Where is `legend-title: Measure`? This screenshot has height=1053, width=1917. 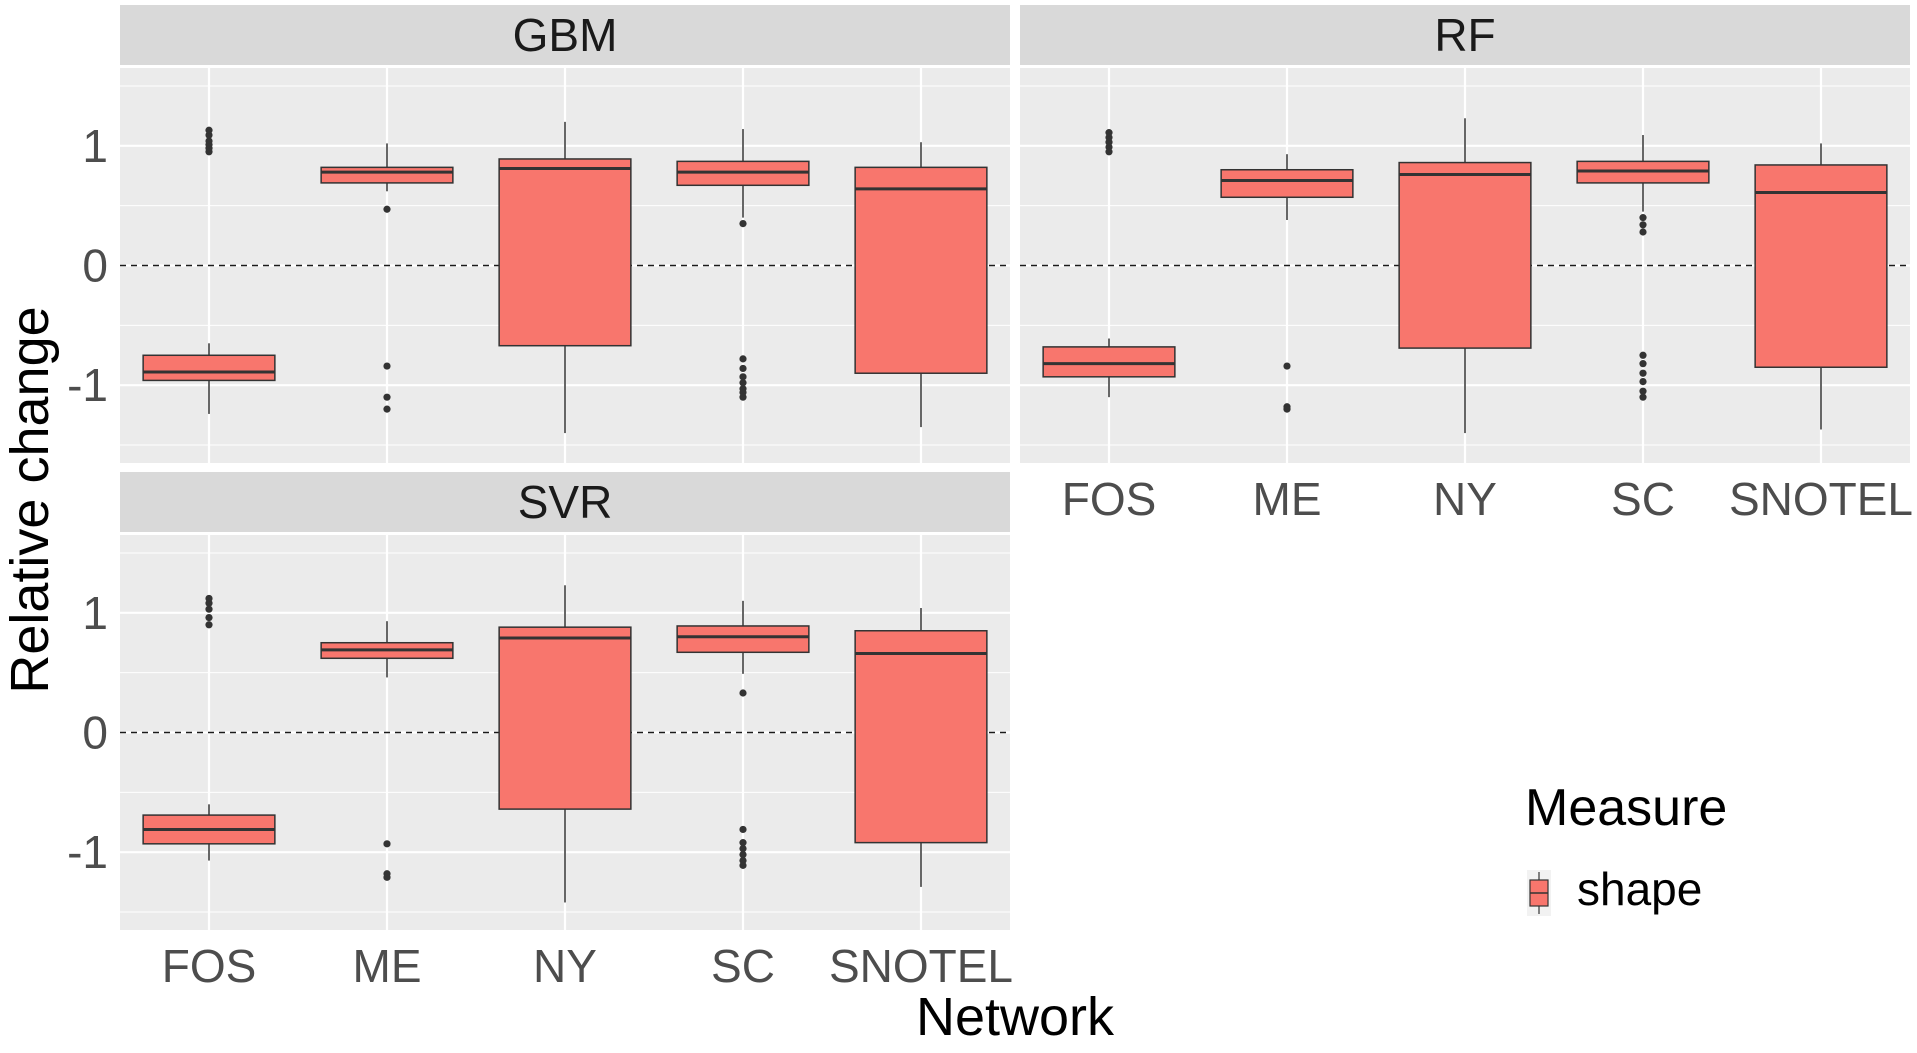 legend-title: Measure is located at coordinates (1626, 808).